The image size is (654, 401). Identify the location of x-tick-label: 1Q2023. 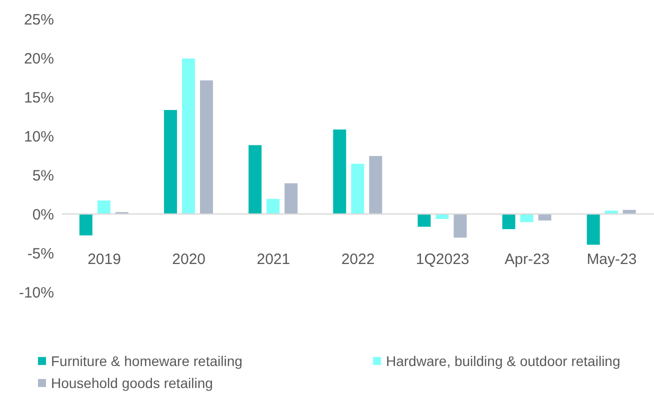
(443, 259).